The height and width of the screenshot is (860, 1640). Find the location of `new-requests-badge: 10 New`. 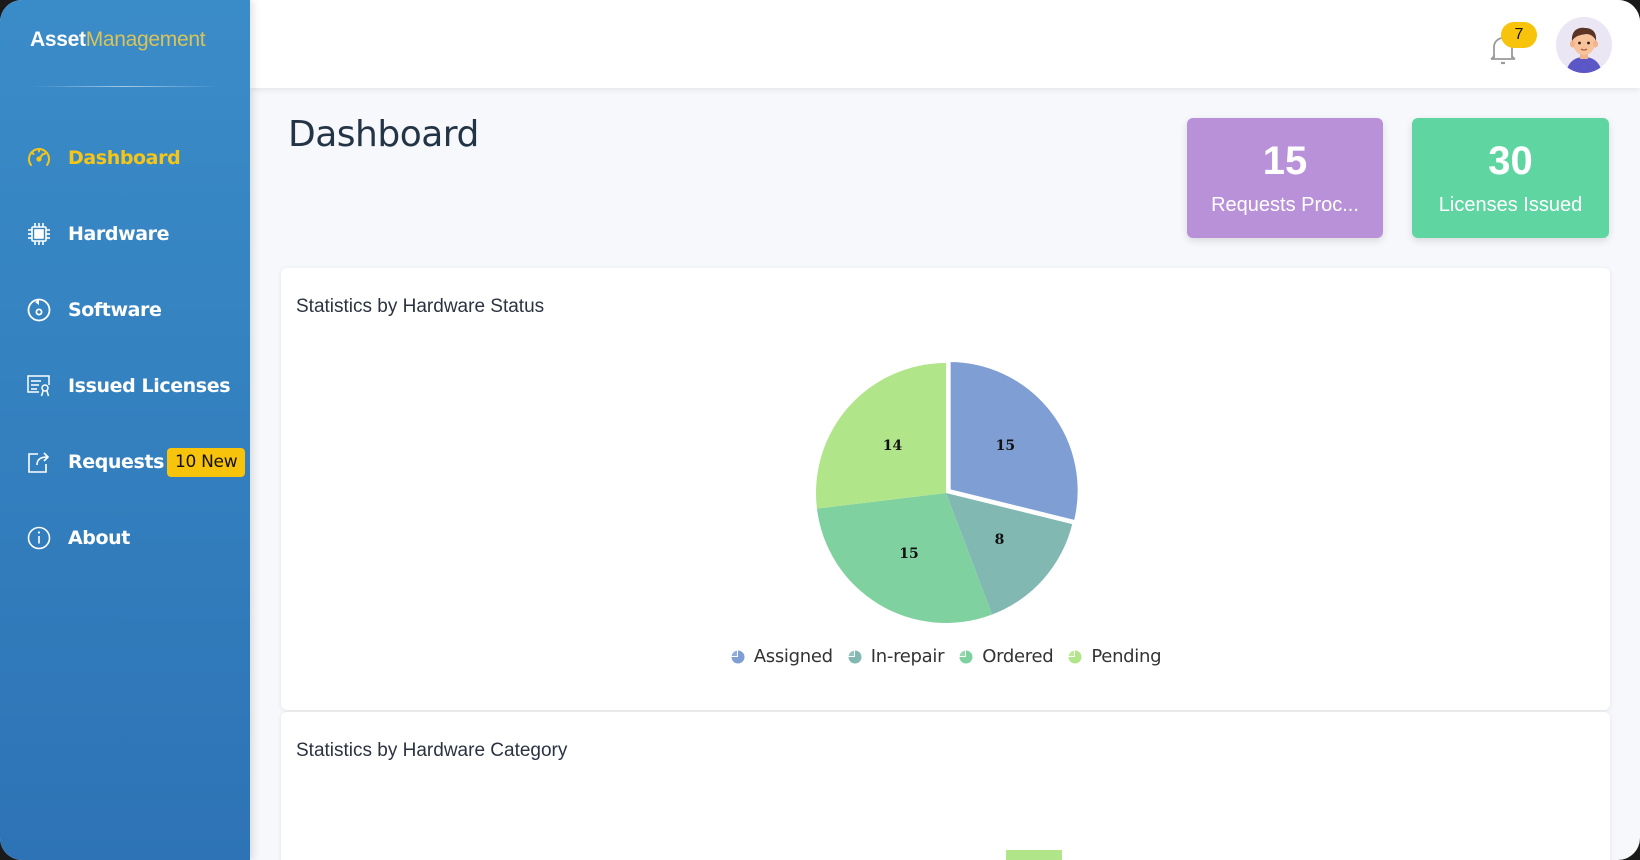

new-requests-badge: 10 New is located at coordinates (206, 462).